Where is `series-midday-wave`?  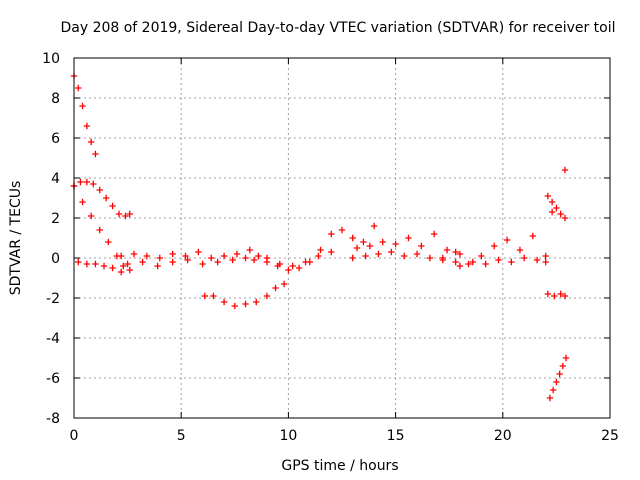
series-midday-wave is located at coordinates (316, 248).